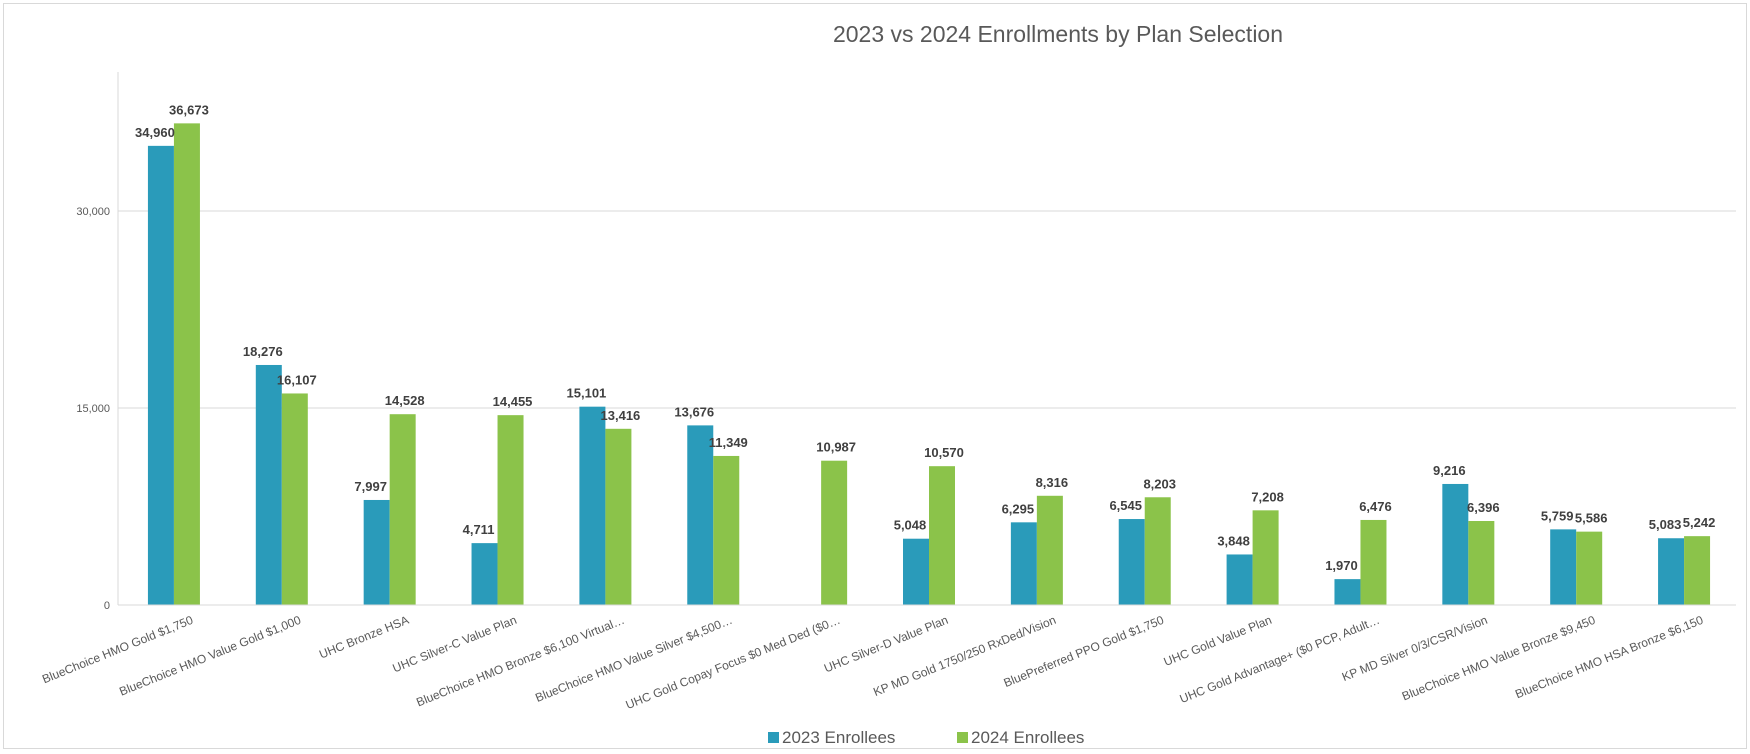 This screenshot has width=1750, height=754. Describe the element at coordinates (1449, 470) in the screenshot. I see `data-label-2023: 9,216` at that location.